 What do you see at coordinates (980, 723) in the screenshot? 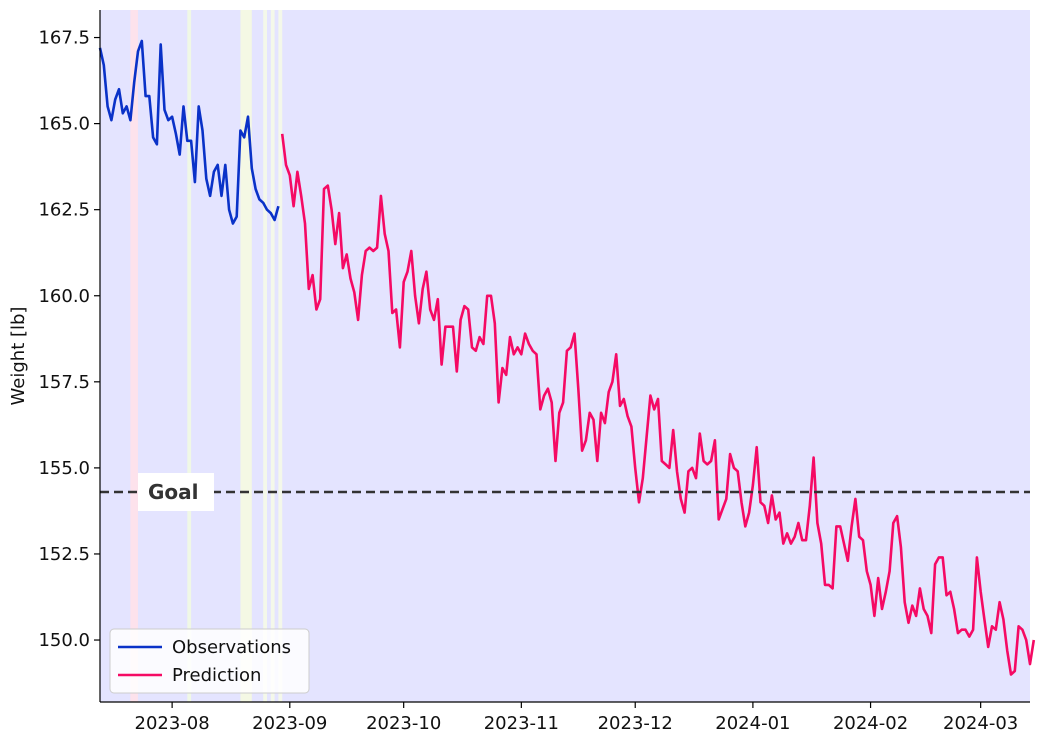
I see `x-tick-label: 2024-03` at bounding box center [980, 723].